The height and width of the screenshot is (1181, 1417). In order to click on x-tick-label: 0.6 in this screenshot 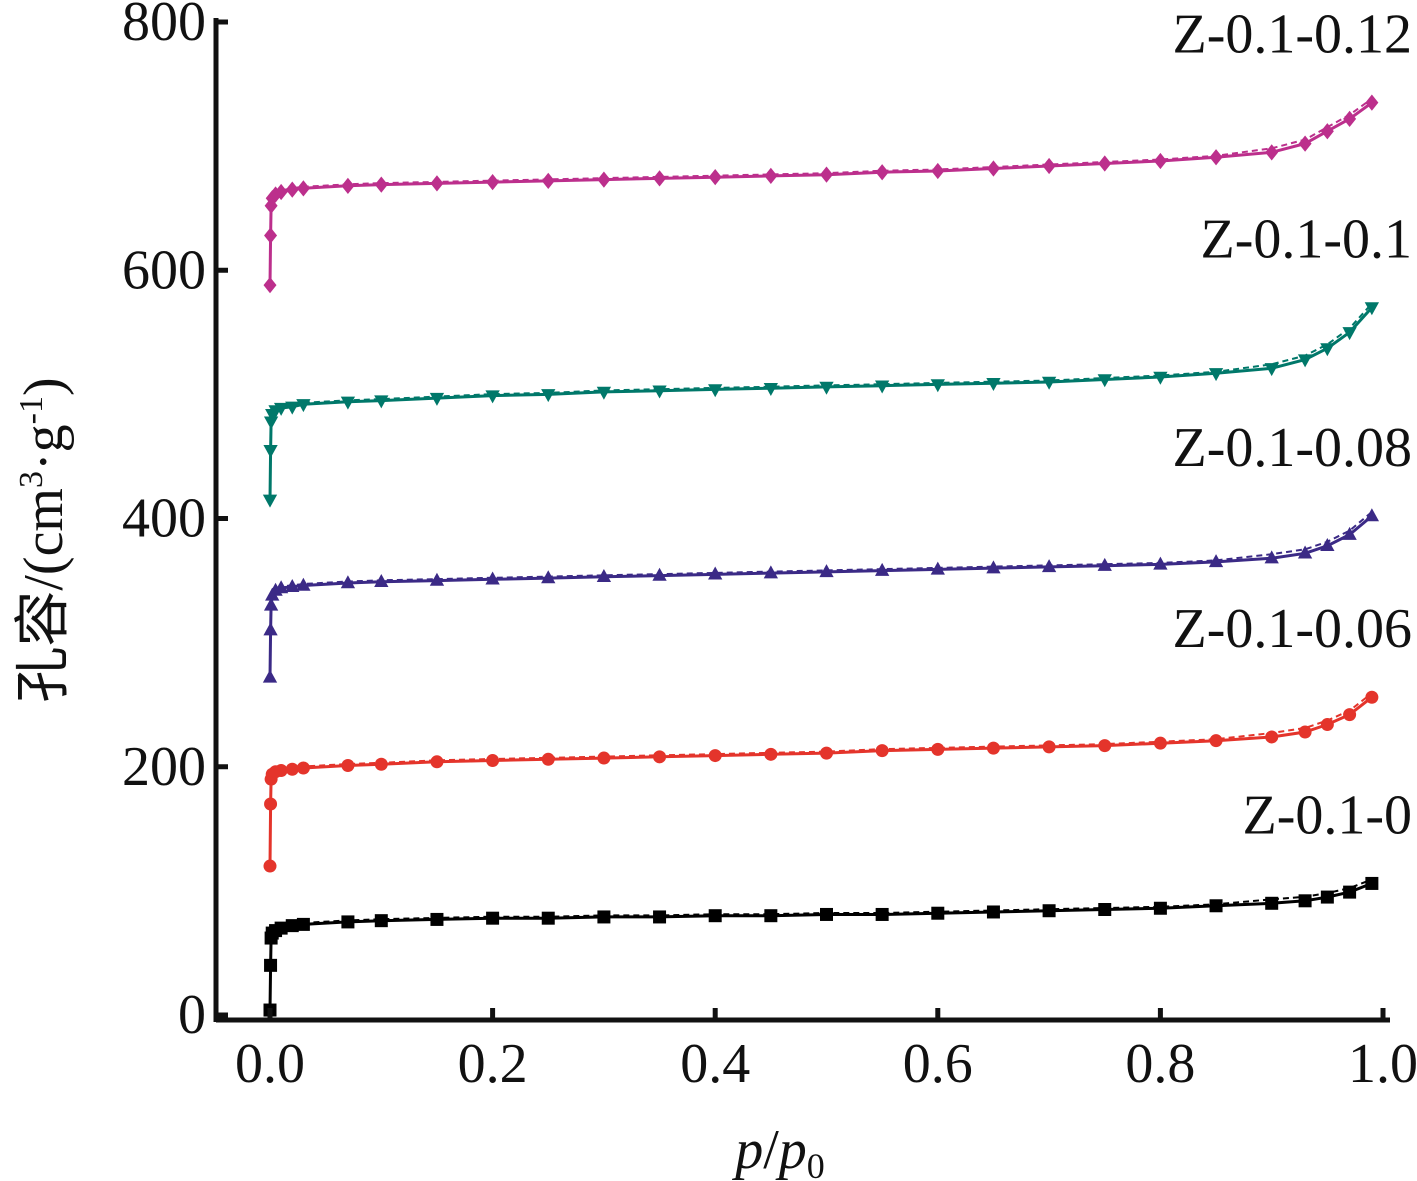, I will do `click(938, 1064)`.